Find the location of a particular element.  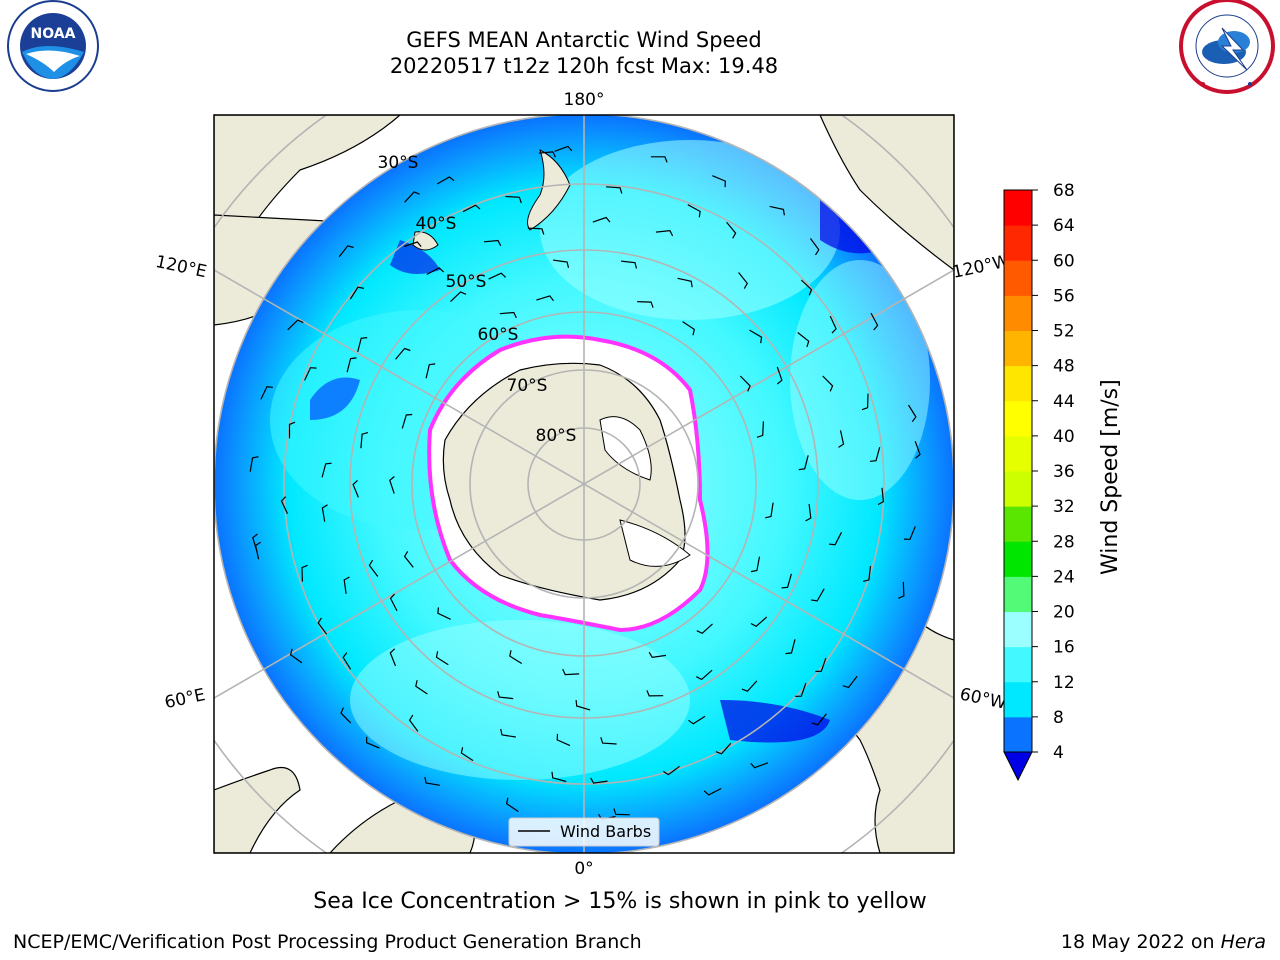

lat-label-70s: 70°S is located at coordinates (527, 386).